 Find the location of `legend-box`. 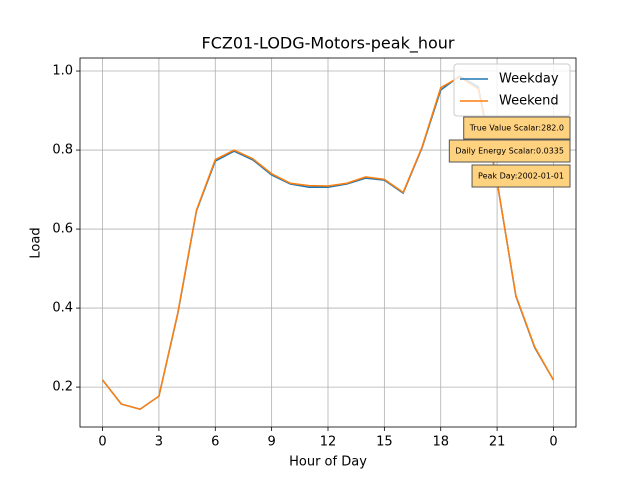

legend-box is located at coordinates (512, 90).